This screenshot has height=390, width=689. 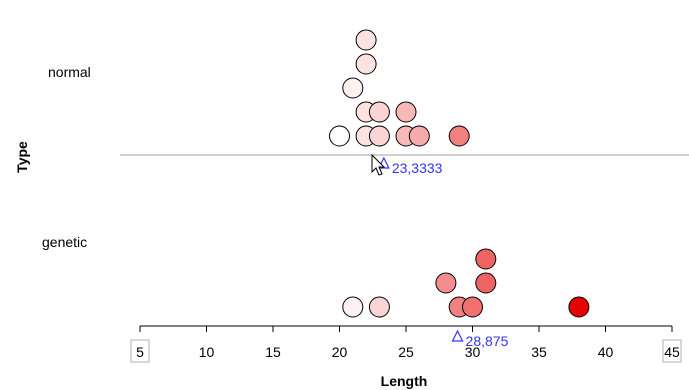 What do you see at coordinates (340, 352) in the screenshot?
I see `x-tick-label: 20` at bounding box center [340, 352].